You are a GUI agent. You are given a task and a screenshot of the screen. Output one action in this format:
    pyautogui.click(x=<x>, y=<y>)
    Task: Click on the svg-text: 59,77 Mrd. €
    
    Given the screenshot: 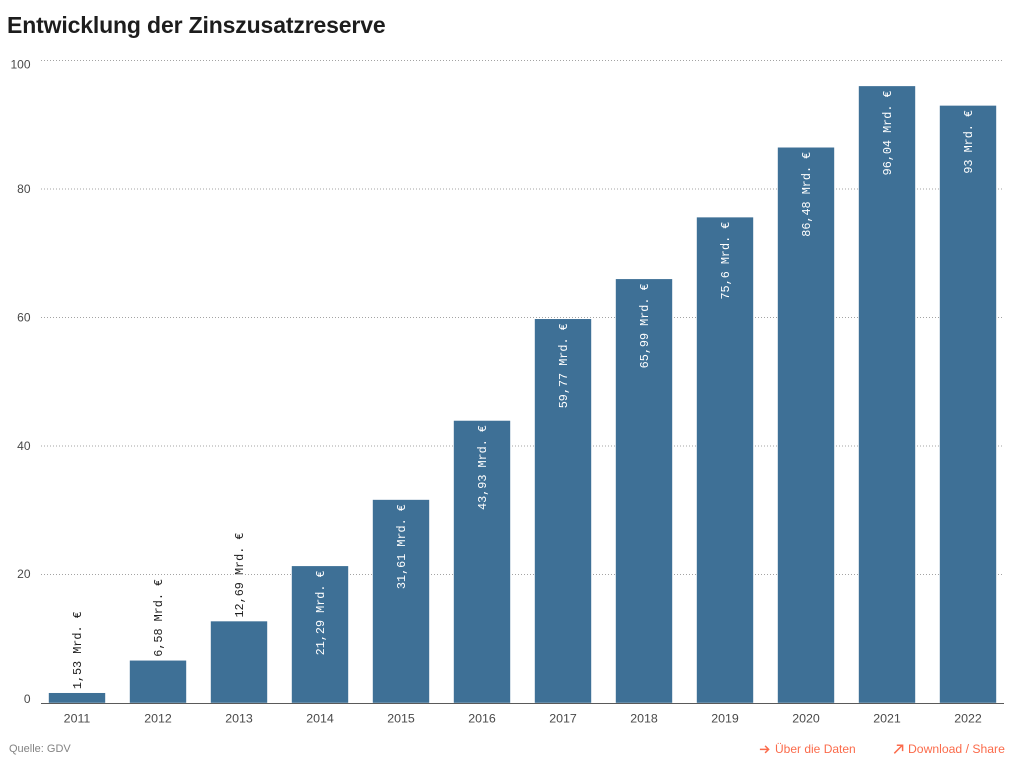 What is the action you would take?
    pyautogui.click(x=564, y=365)
    